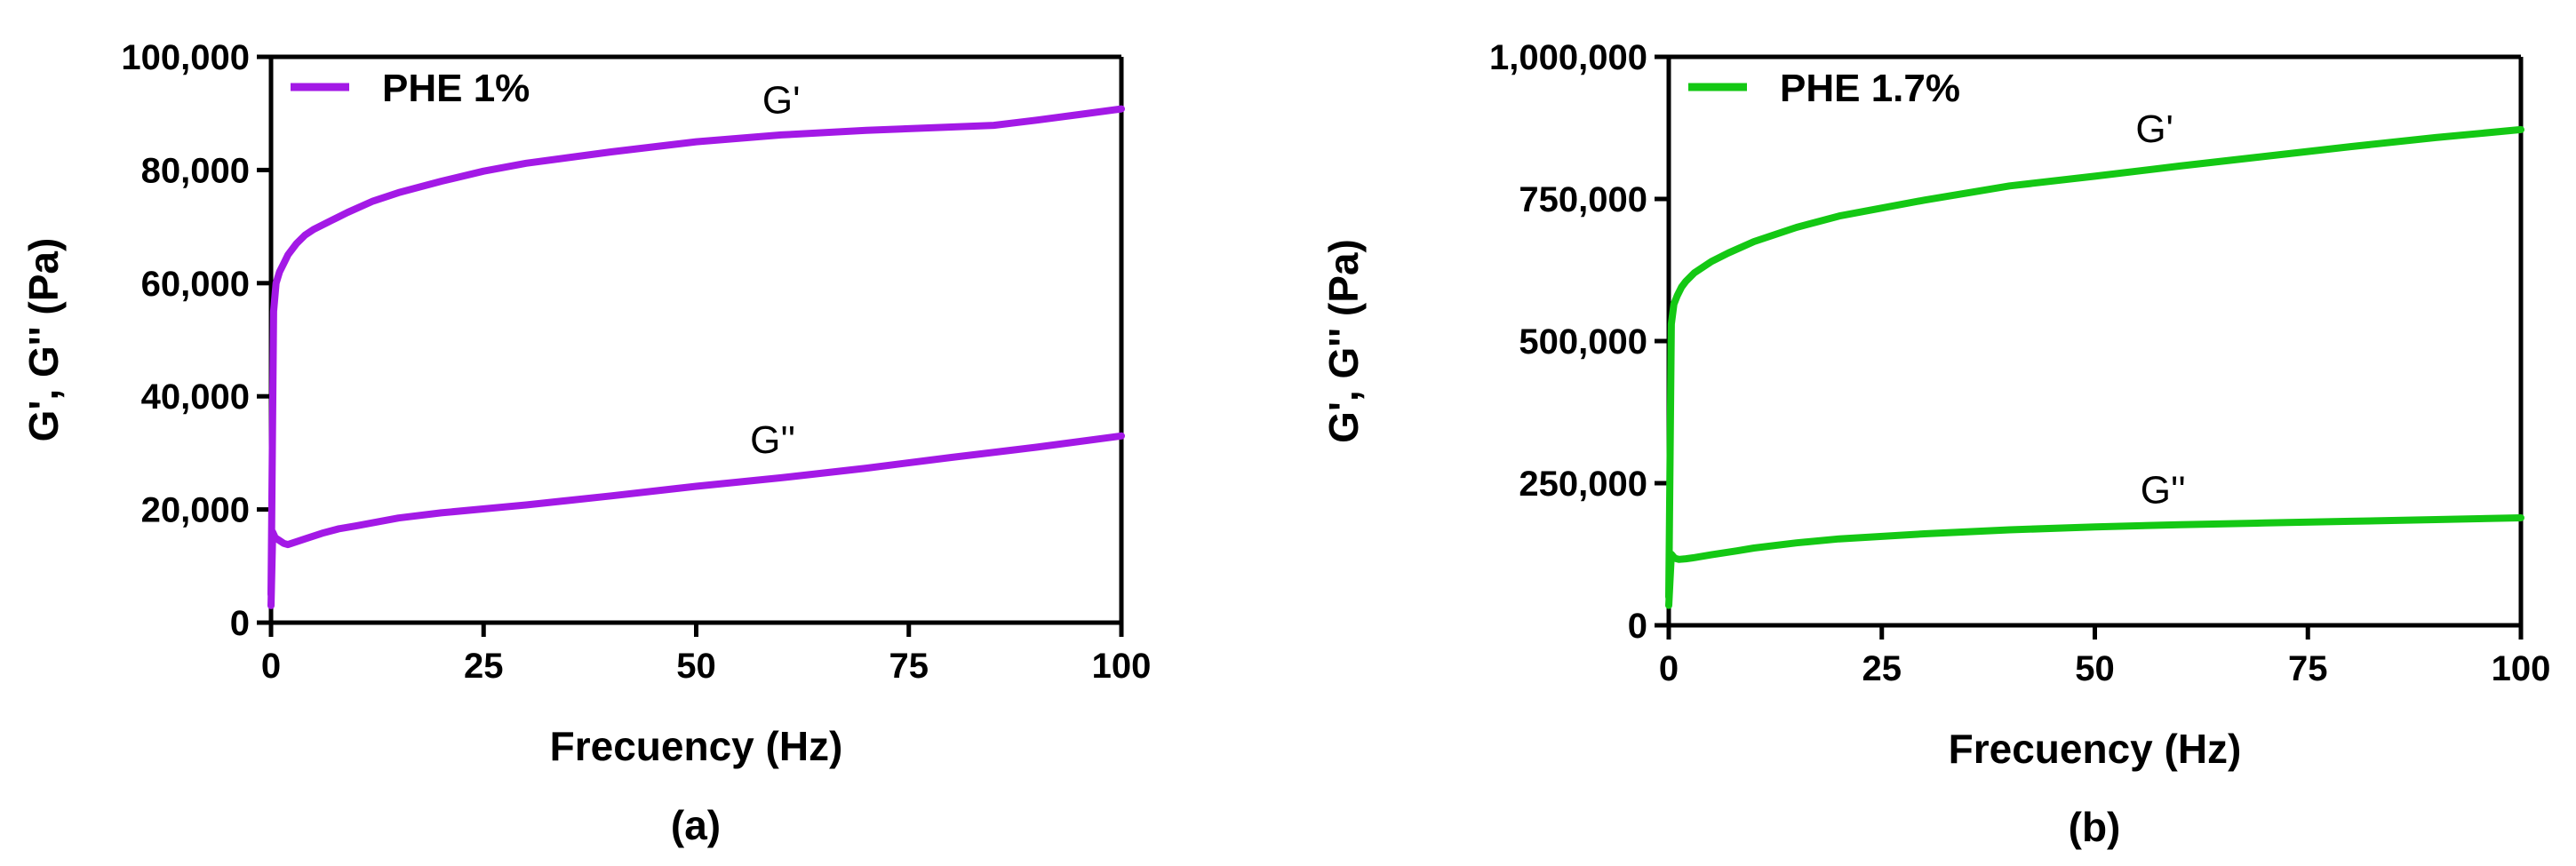 The width and height of the screenshot is (2576, 866). What do you see at coordinates (1583, 341) in the screenshot?
I see `y-tick-label: 500,000` at bounding box center [1583, 341].